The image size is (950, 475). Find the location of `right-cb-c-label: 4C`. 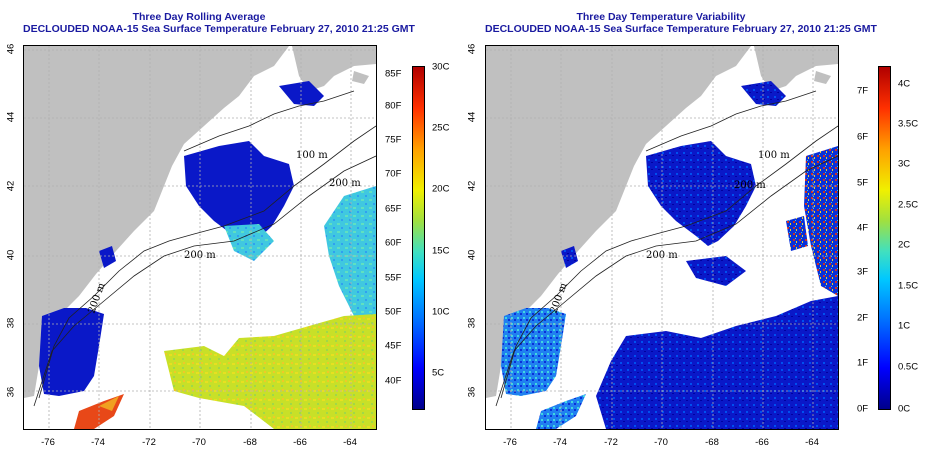

right-cb-c-label: 4C is located at coordinates (904, 84).